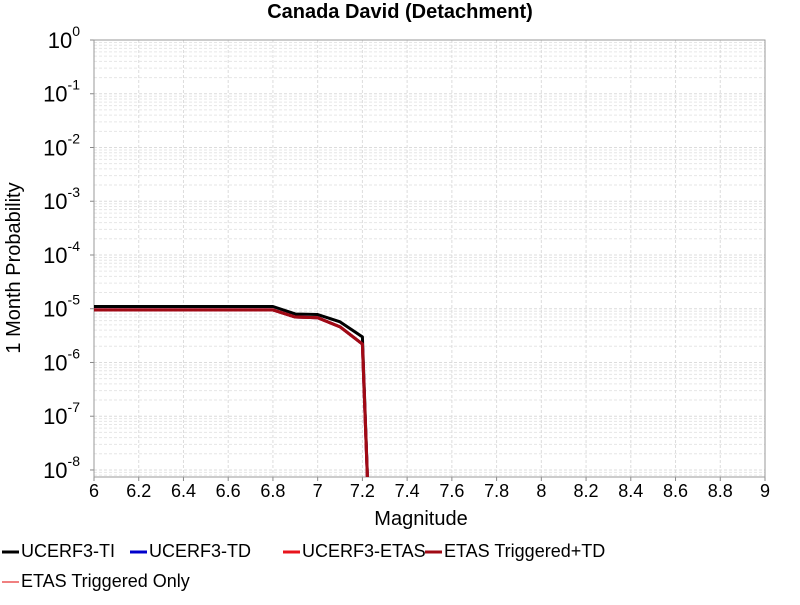 Image resolution: width=800 pixels, height=605 pixels. What do you see at coordinates (74, 85) in the screenshot?
I see `y-tick-exponent: -1` at bounding box center [74, 85].